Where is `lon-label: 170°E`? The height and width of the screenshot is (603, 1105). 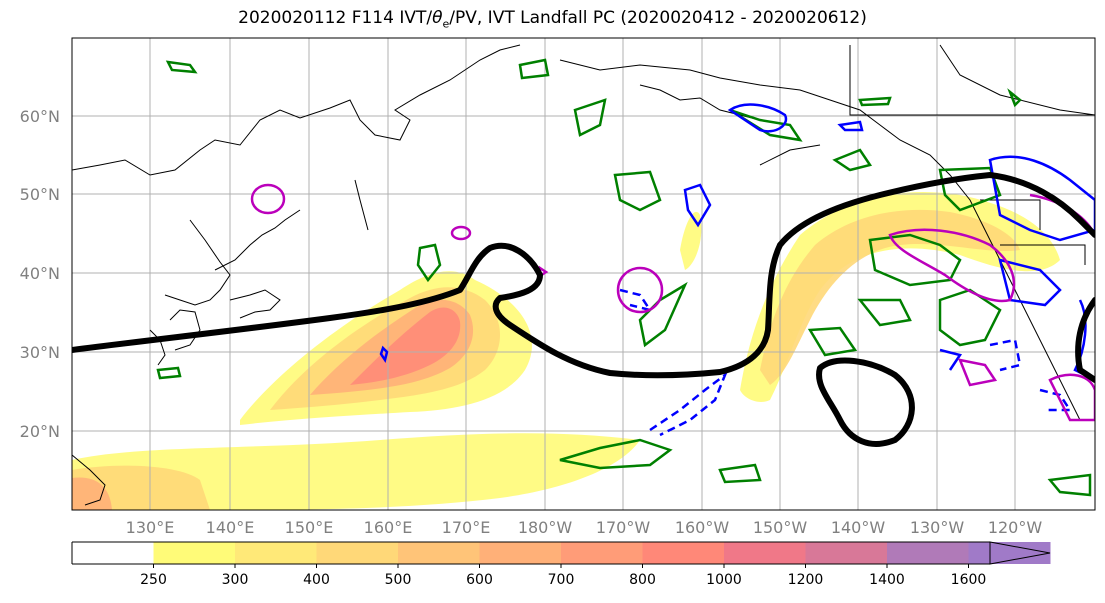 lon-label: 170°E is located at coordinates (466, 527).